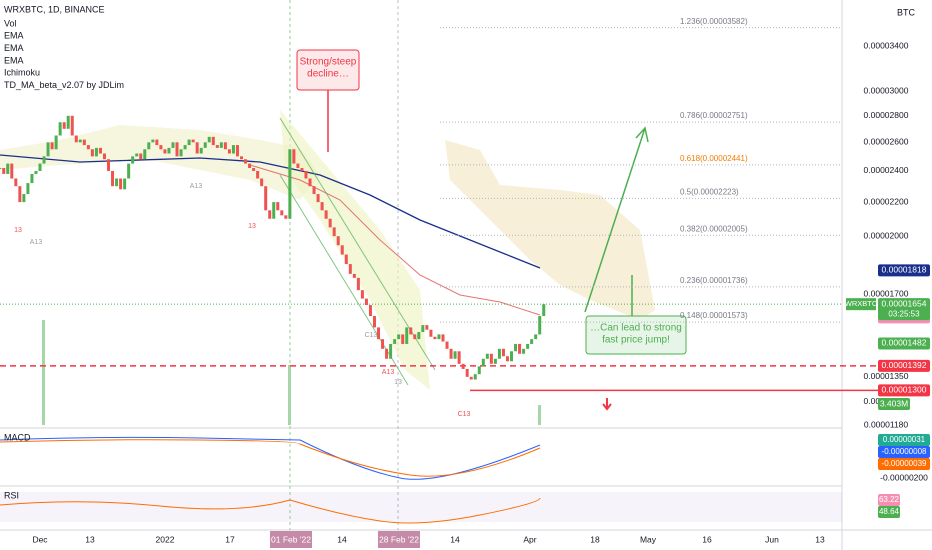 The image size is (932, 550). Describe the element at coordinates (904, 270) in the screenshot. I see `price-badge-label: 0.00001818` at that location.